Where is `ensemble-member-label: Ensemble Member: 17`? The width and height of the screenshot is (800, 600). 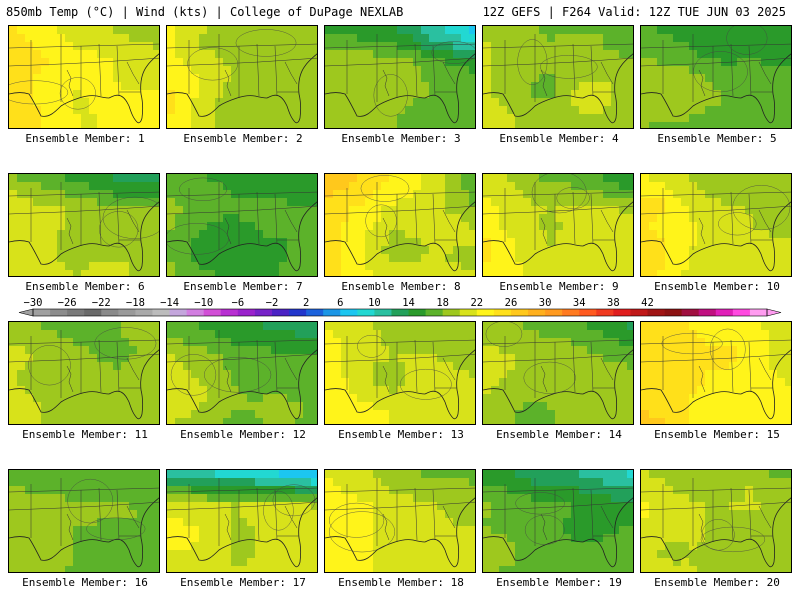 ensemble-member-label: Ensemble Member: 17 is located at coordinates (243, 582).